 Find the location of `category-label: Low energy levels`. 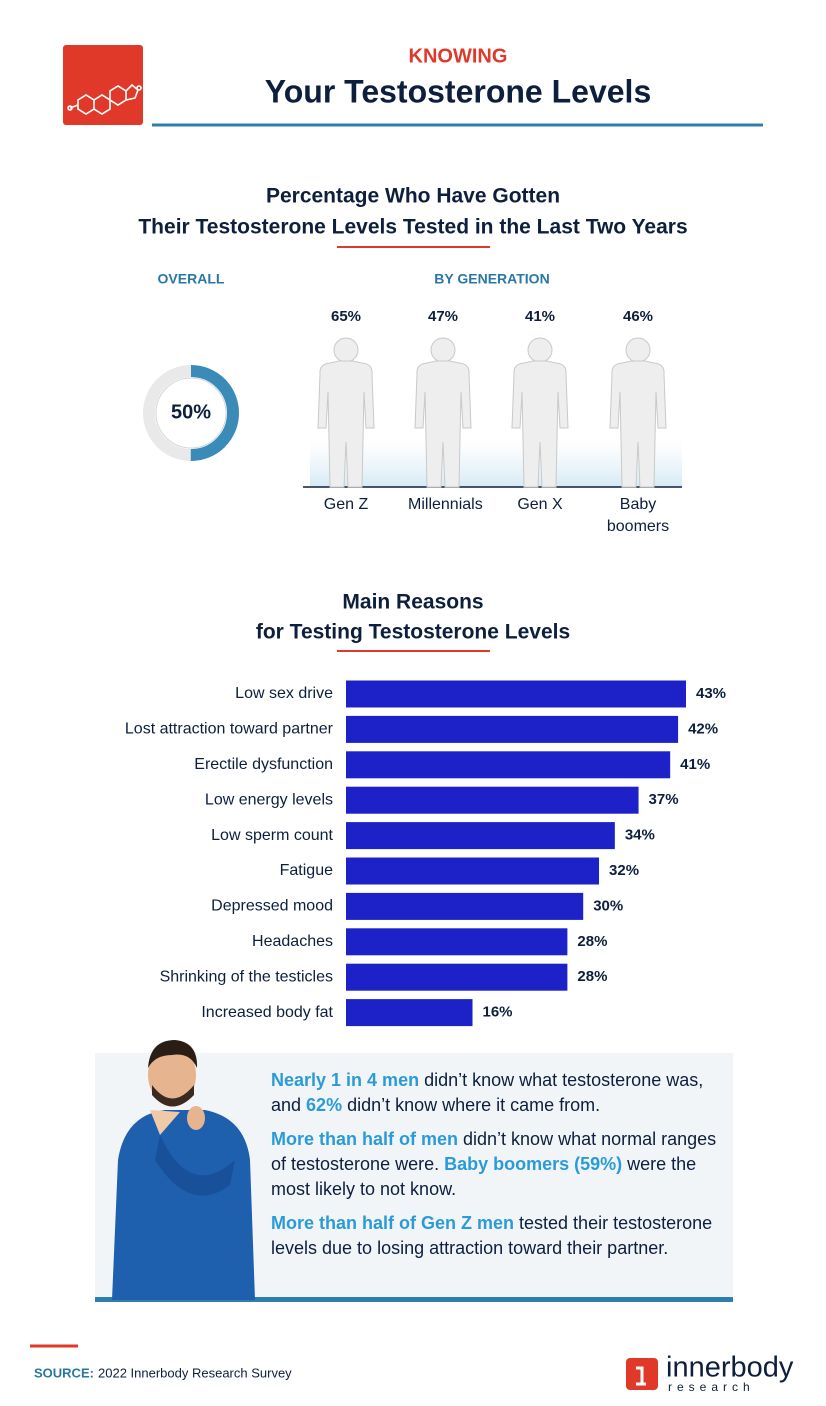

category-label: Low energy levels is located at coordinates (269, 799).